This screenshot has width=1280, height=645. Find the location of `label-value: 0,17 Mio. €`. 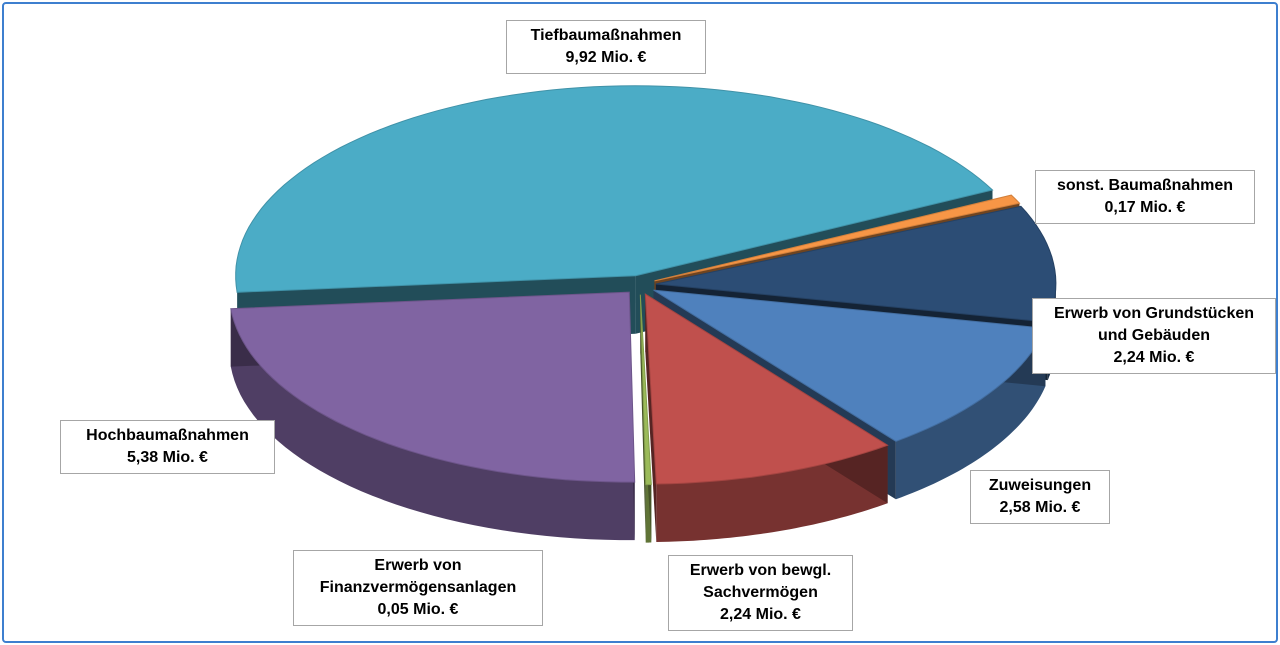

label-value: 0,17 Mio. € is located at coordinates (1145, 207).